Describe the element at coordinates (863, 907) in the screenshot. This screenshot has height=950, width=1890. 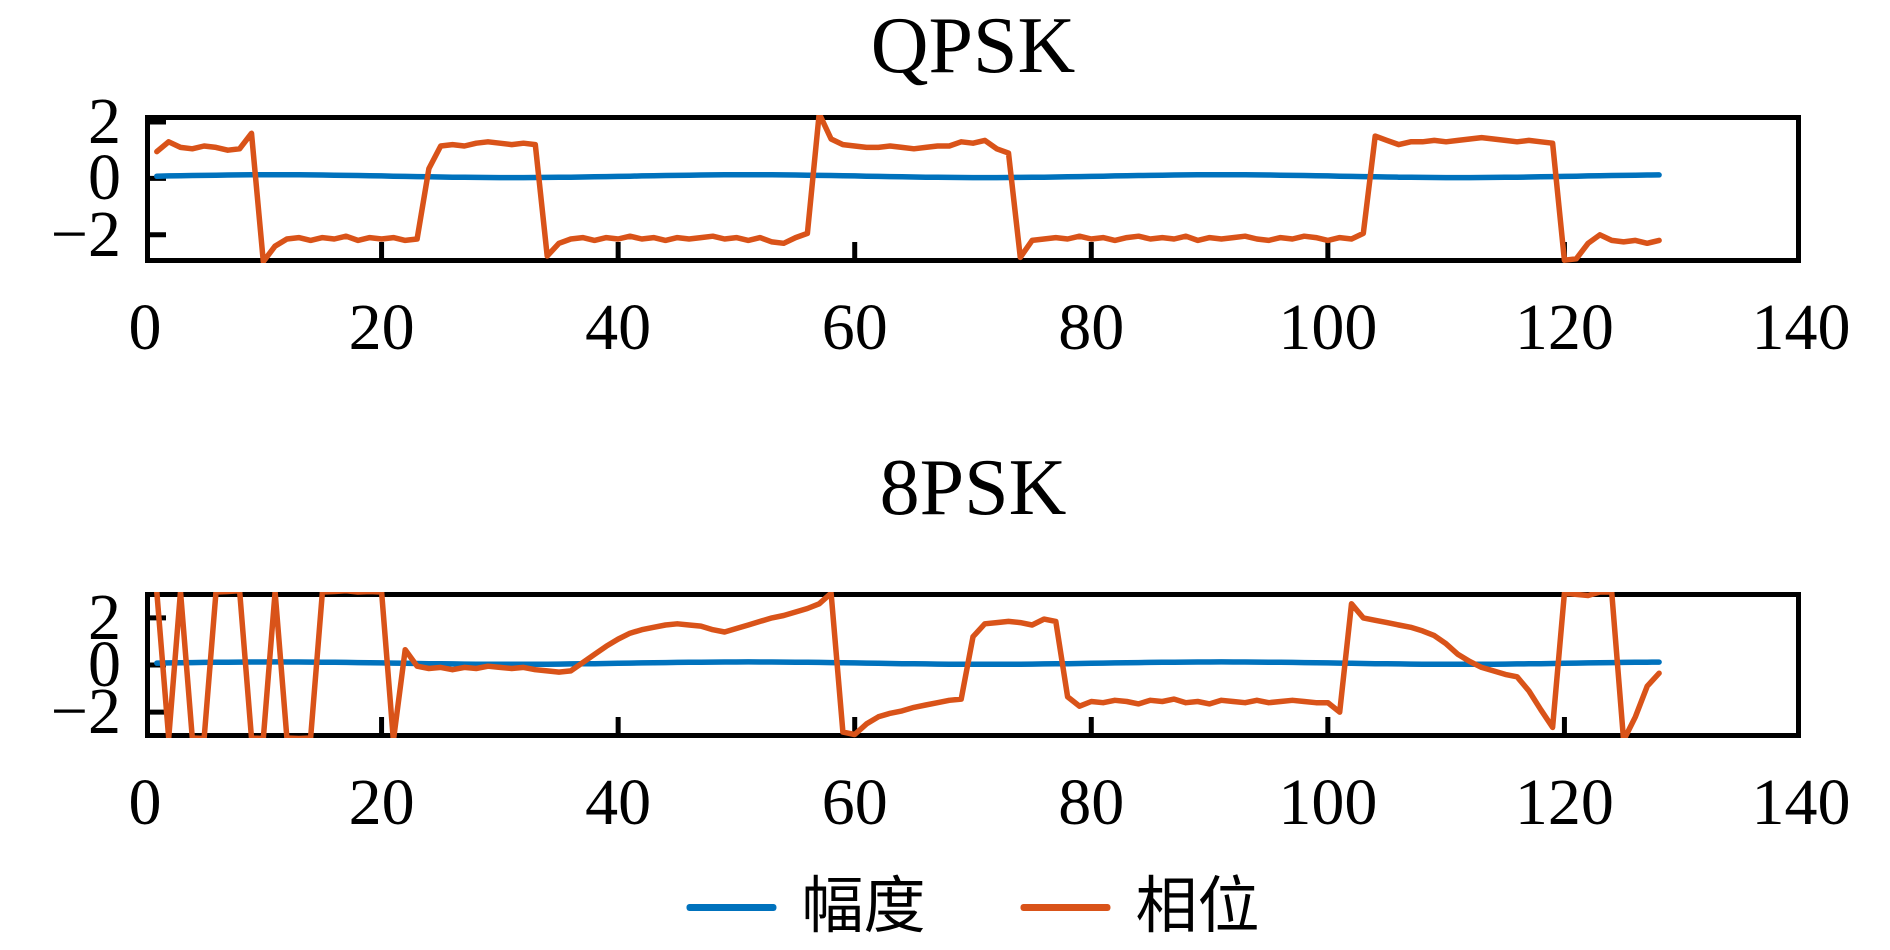
I see `amplitude-legend-label: 幅度` at that location.